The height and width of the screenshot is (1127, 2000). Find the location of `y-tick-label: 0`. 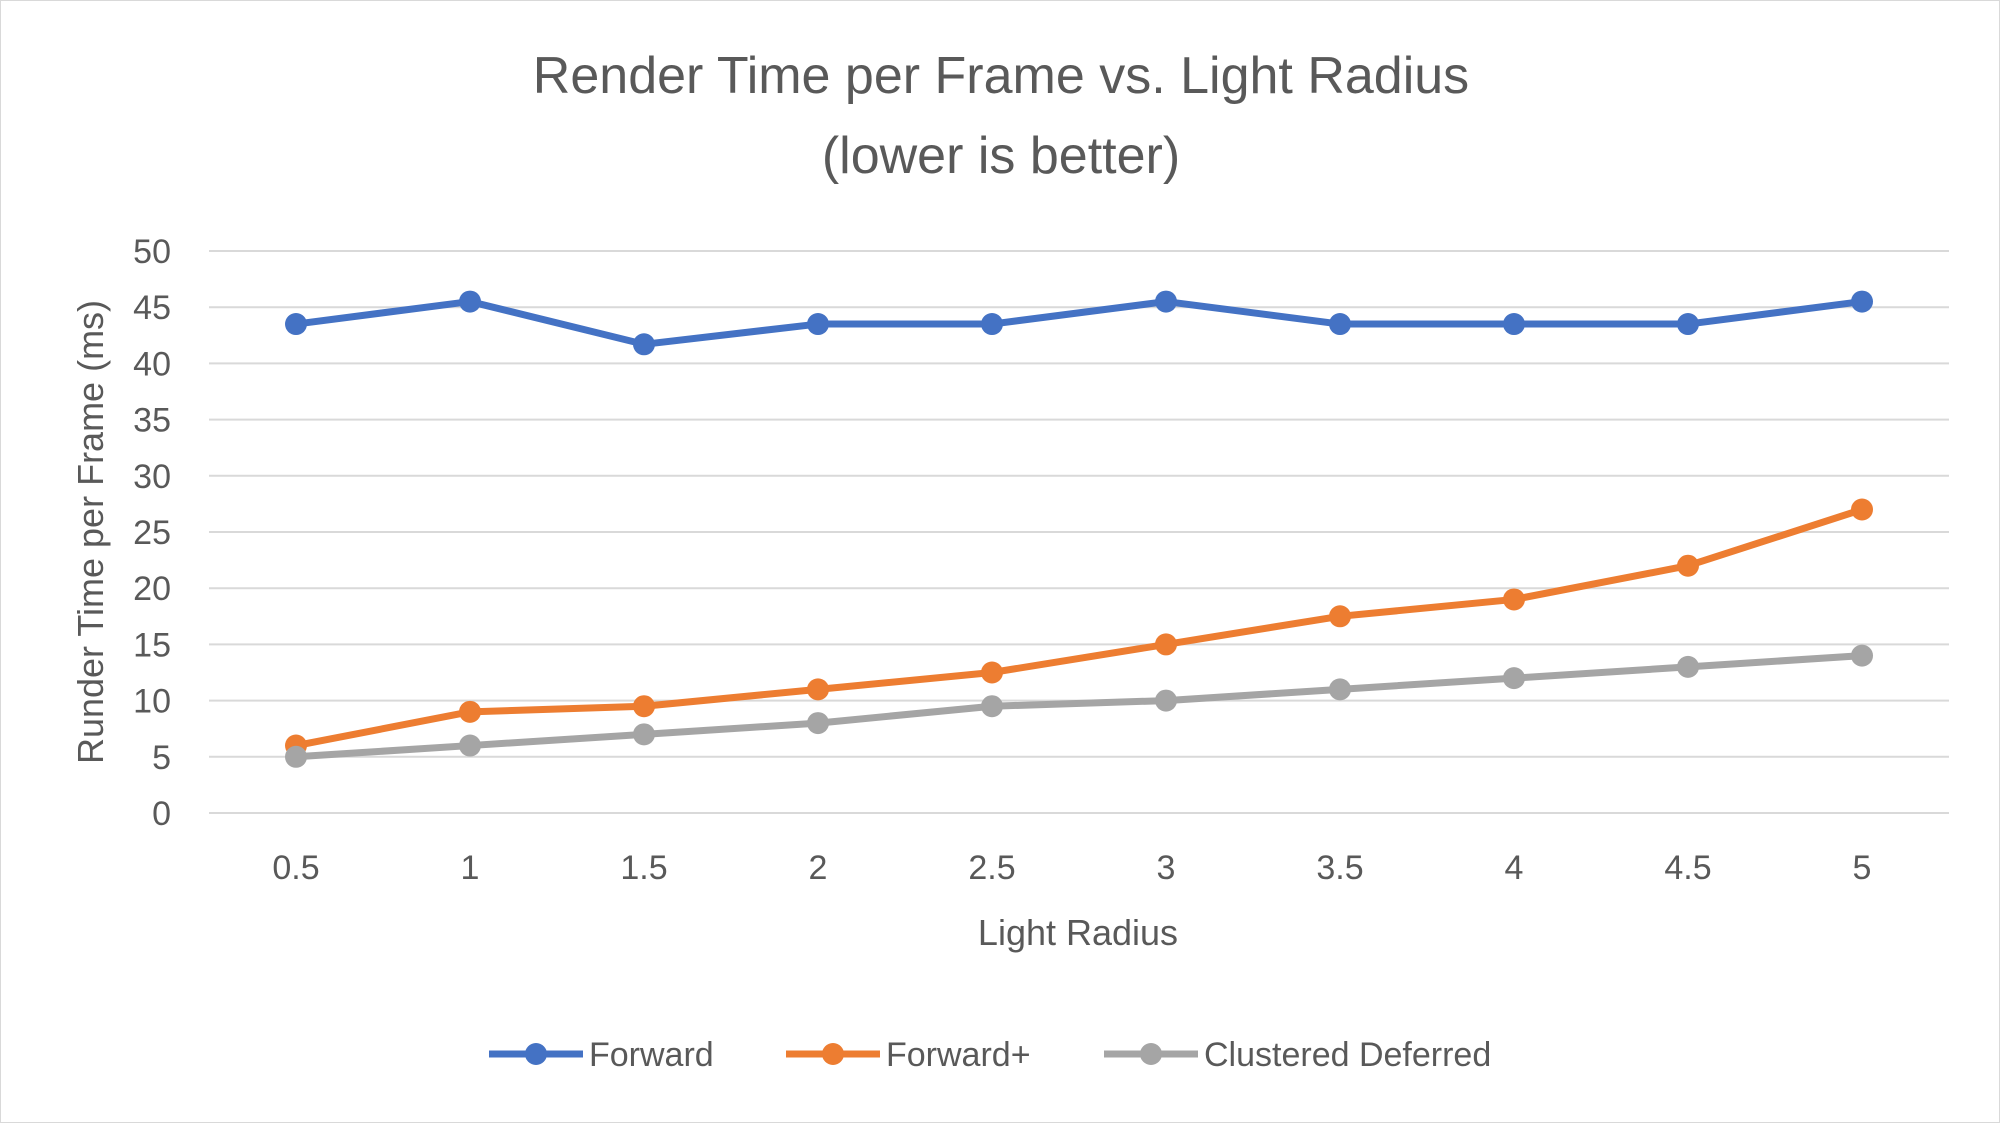

y-tick-label: 0 is located at coordinates (161, 814).